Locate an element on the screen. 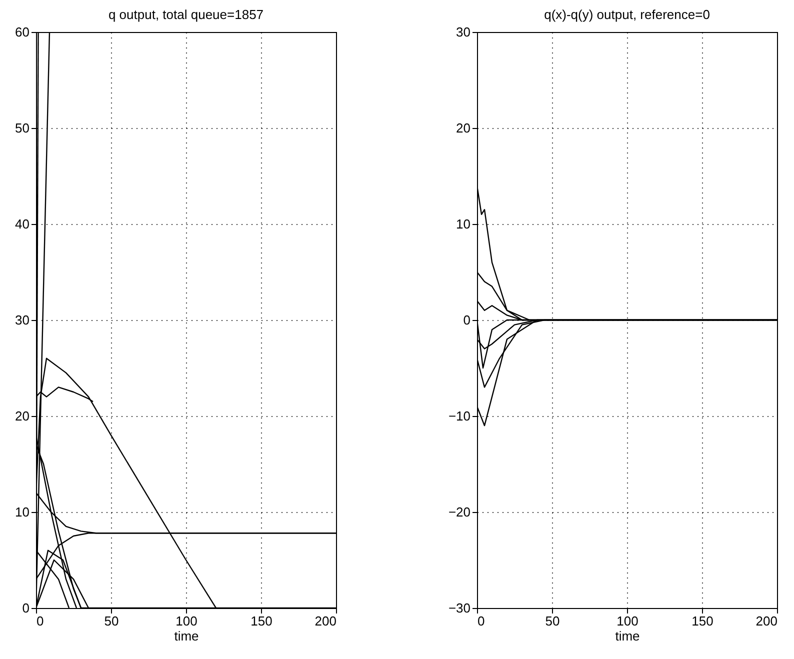 The width and height of the screenshot is (794, 659). y-tick-label: 50 is located at coordinates (22, 128).